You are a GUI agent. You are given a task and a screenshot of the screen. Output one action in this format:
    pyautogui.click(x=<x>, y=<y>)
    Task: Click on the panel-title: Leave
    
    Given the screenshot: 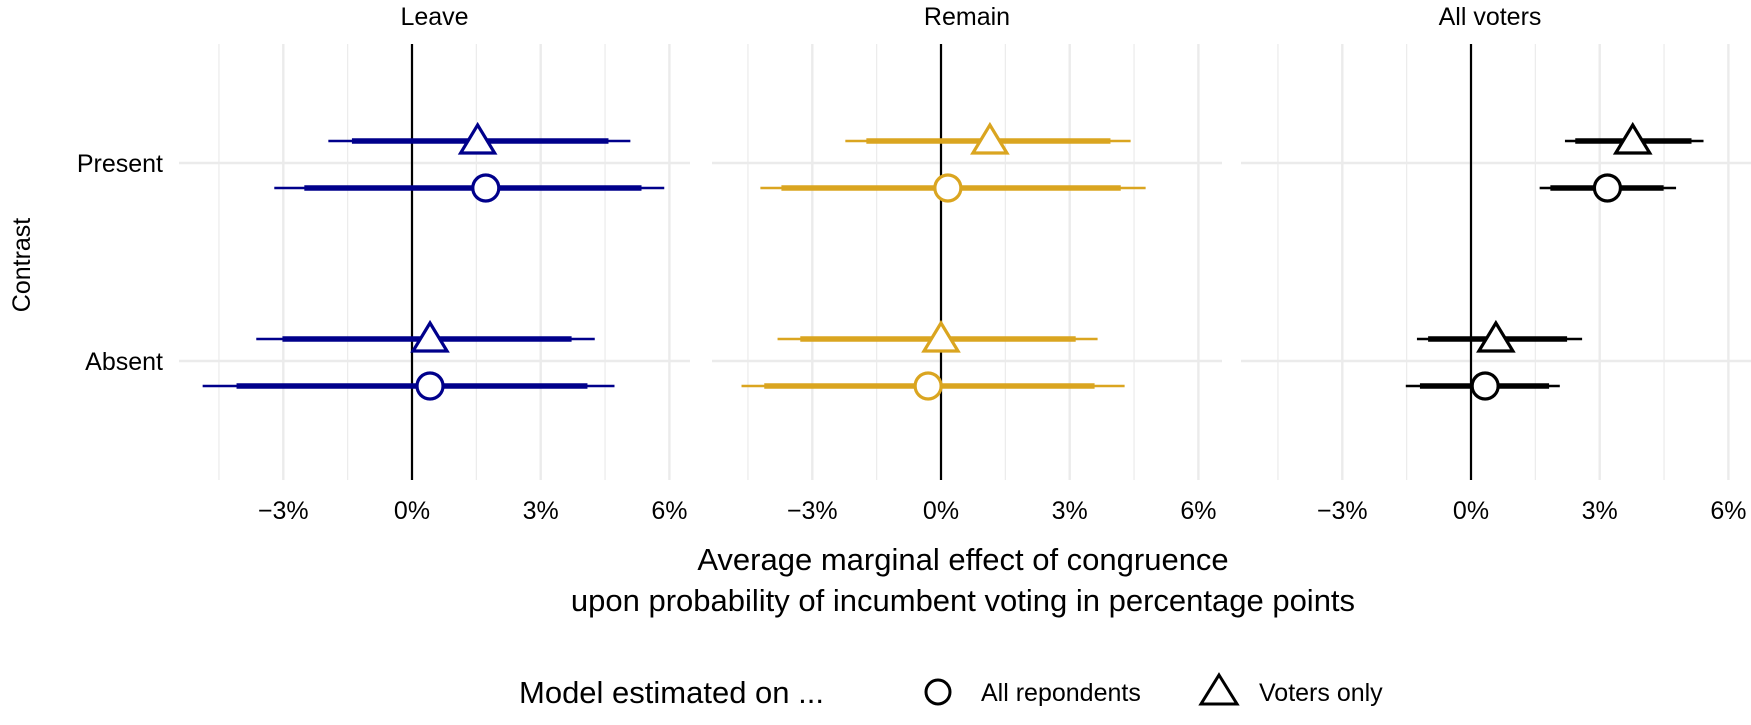 What is the action you would take?
    pyautogui.click(x=434, y=17)
    